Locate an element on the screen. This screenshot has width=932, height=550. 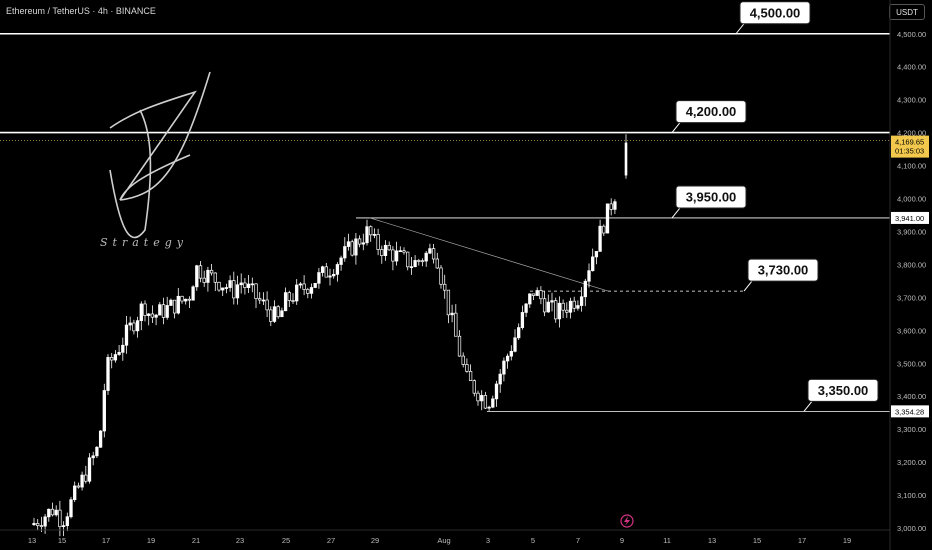
x-tick-label: 29 is located at coordinates (375, 540).